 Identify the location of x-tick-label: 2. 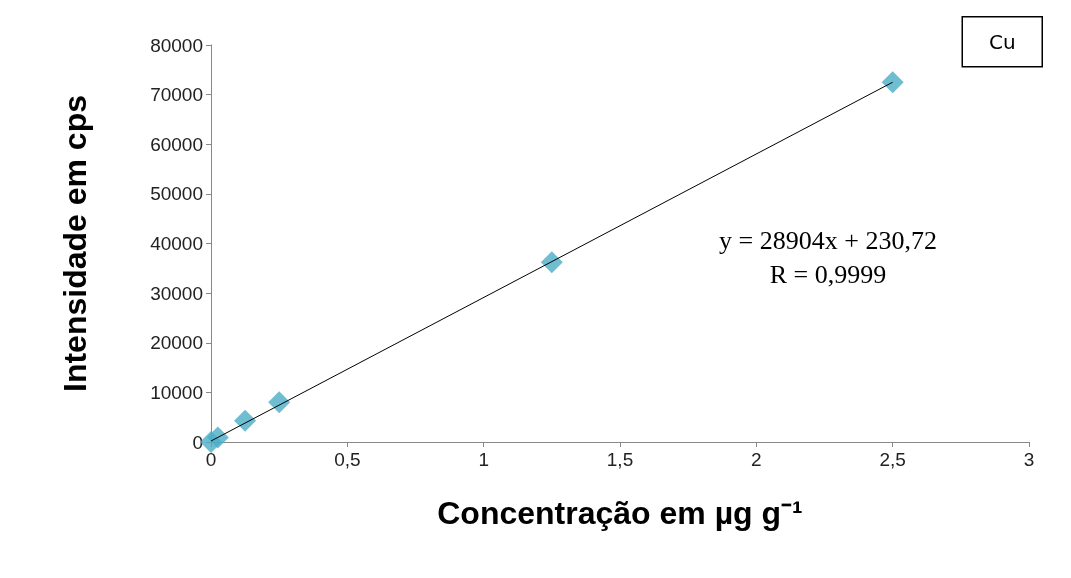
(756, 459).